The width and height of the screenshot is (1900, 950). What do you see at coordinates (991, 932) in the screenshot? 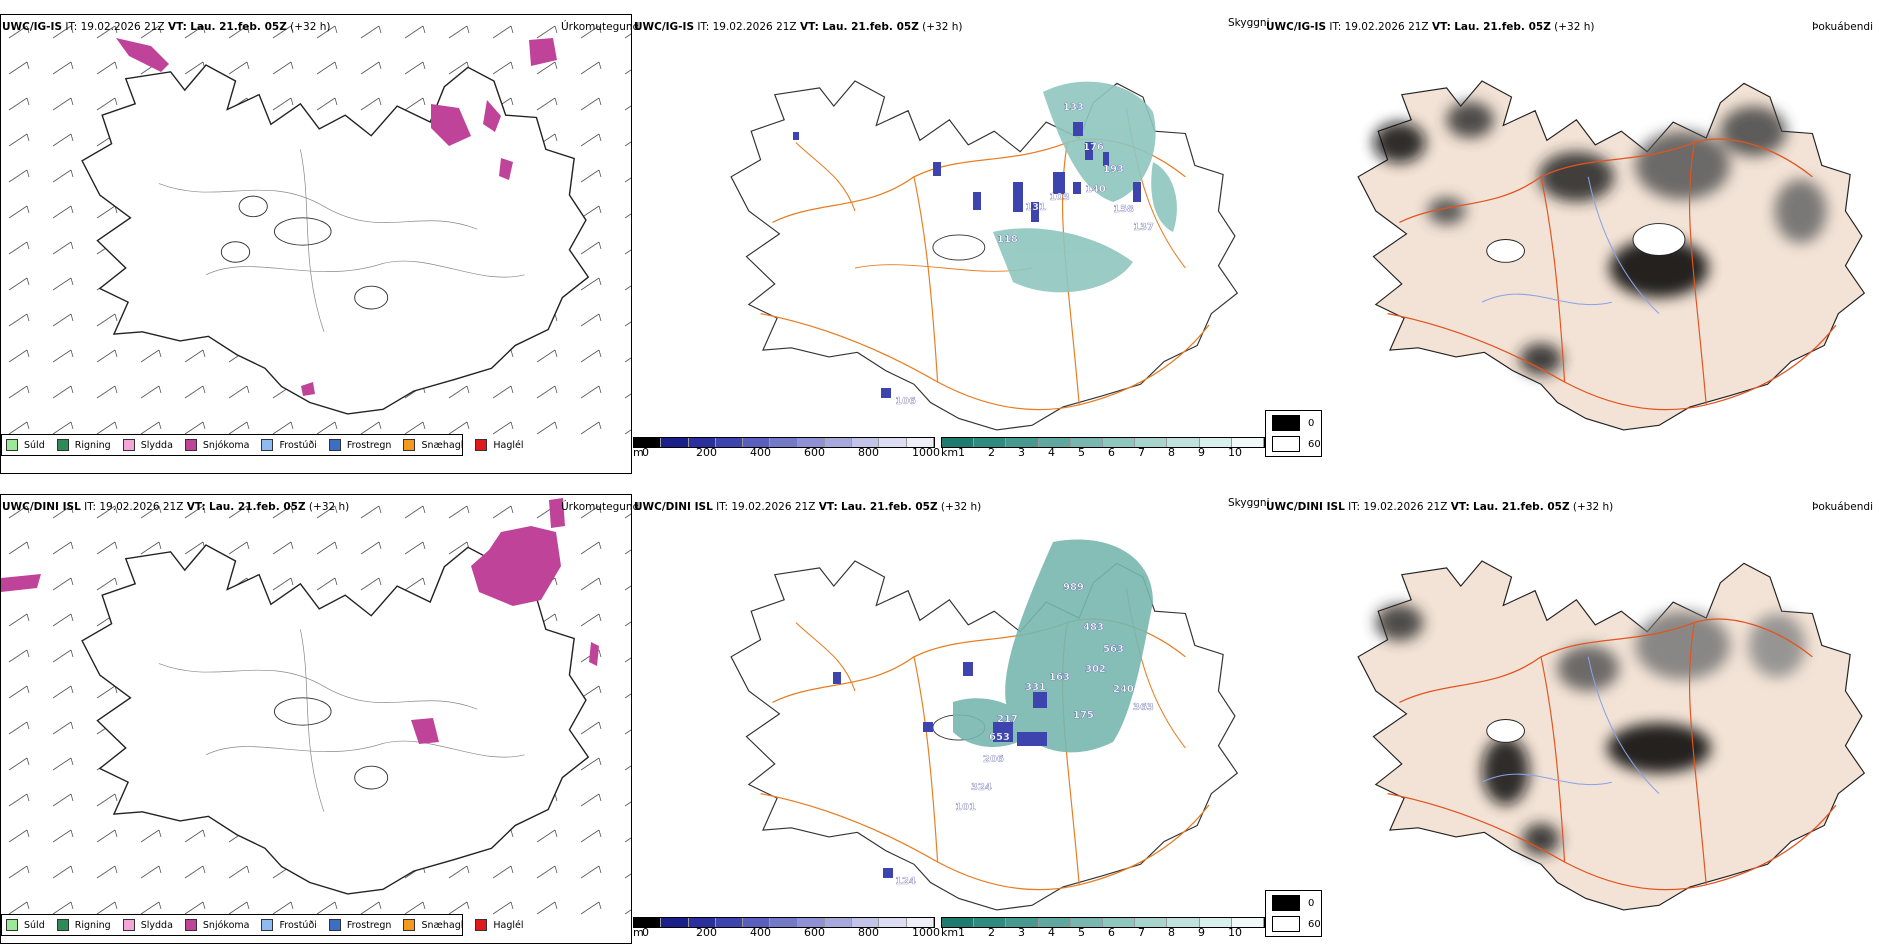
I see `colorbar-tick: 2` at bounding box center [991, 932].